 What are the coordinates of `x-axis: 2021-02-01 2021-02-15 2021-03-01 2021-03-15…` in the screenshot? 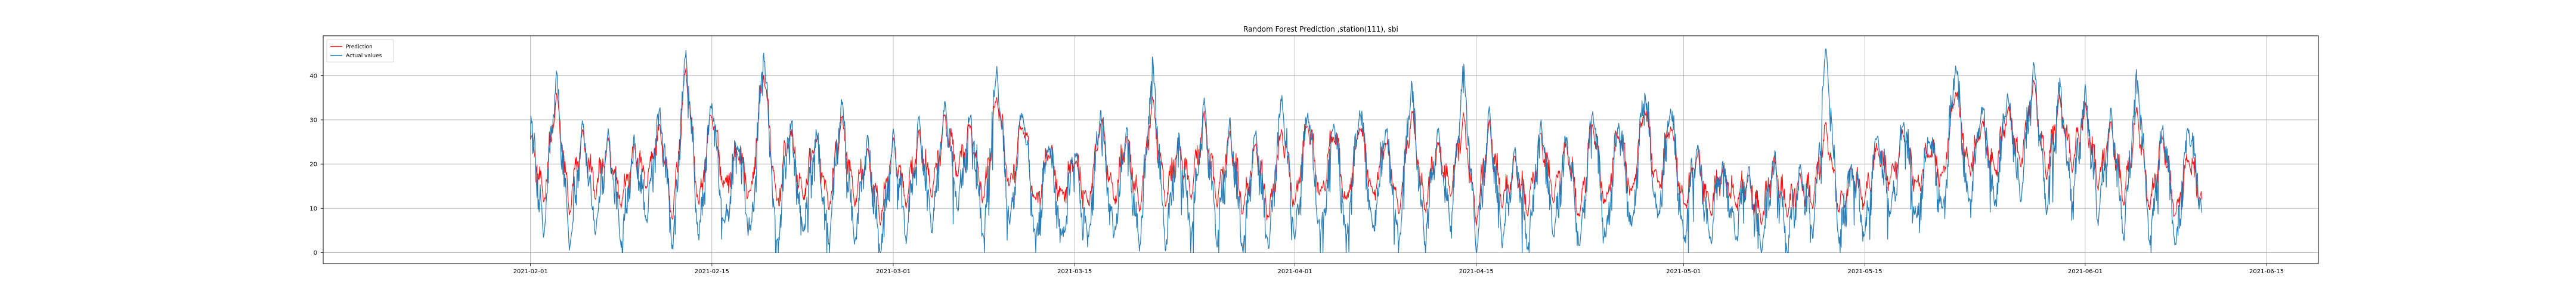 It's located at (1399, 270).